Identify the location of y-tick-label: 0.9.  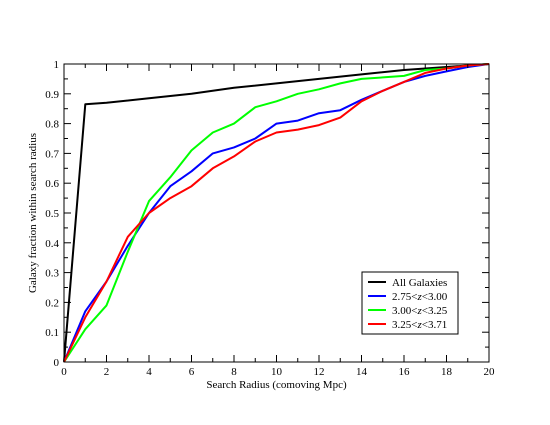
(52, 95).